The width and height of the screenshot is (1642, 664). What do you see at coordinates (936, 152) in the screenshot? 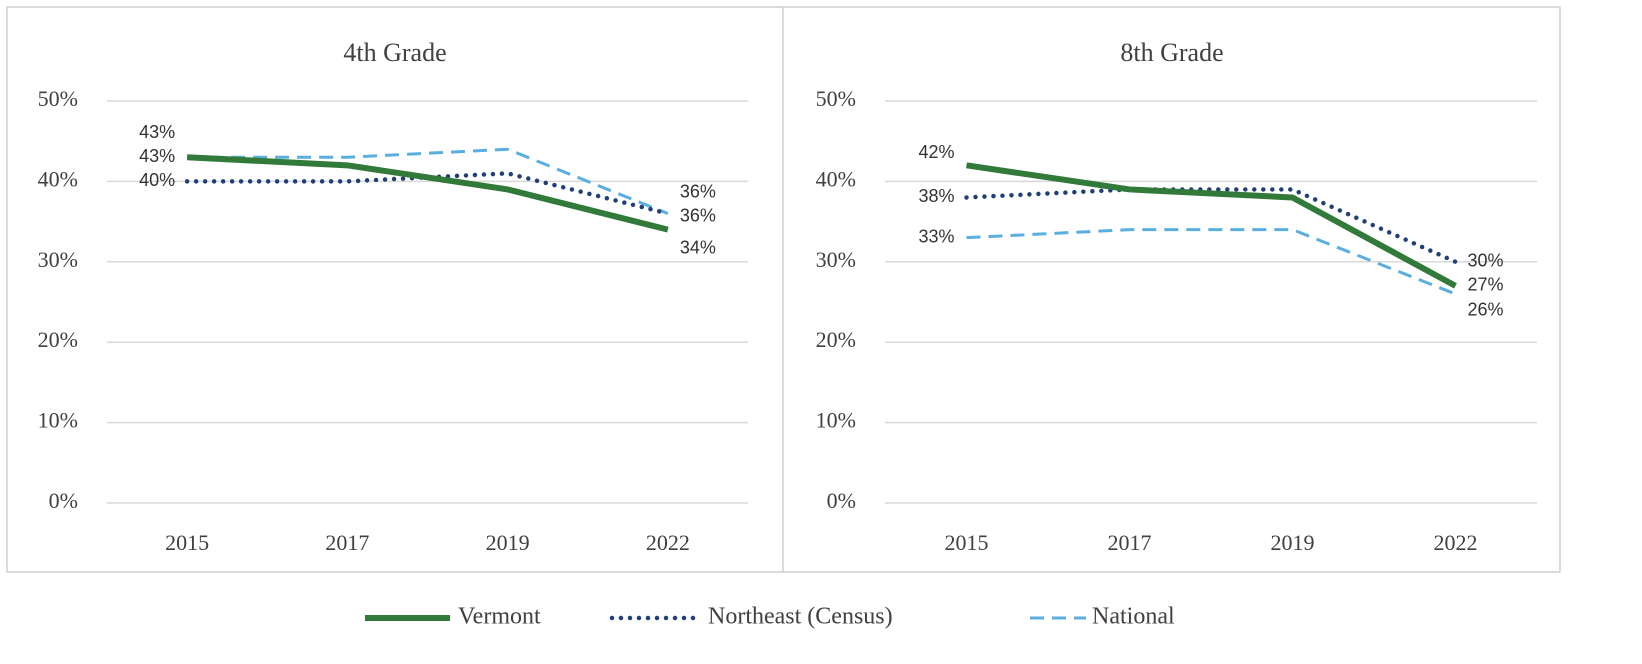
I see `data-label: 42%` at bounding box center [936, 152].